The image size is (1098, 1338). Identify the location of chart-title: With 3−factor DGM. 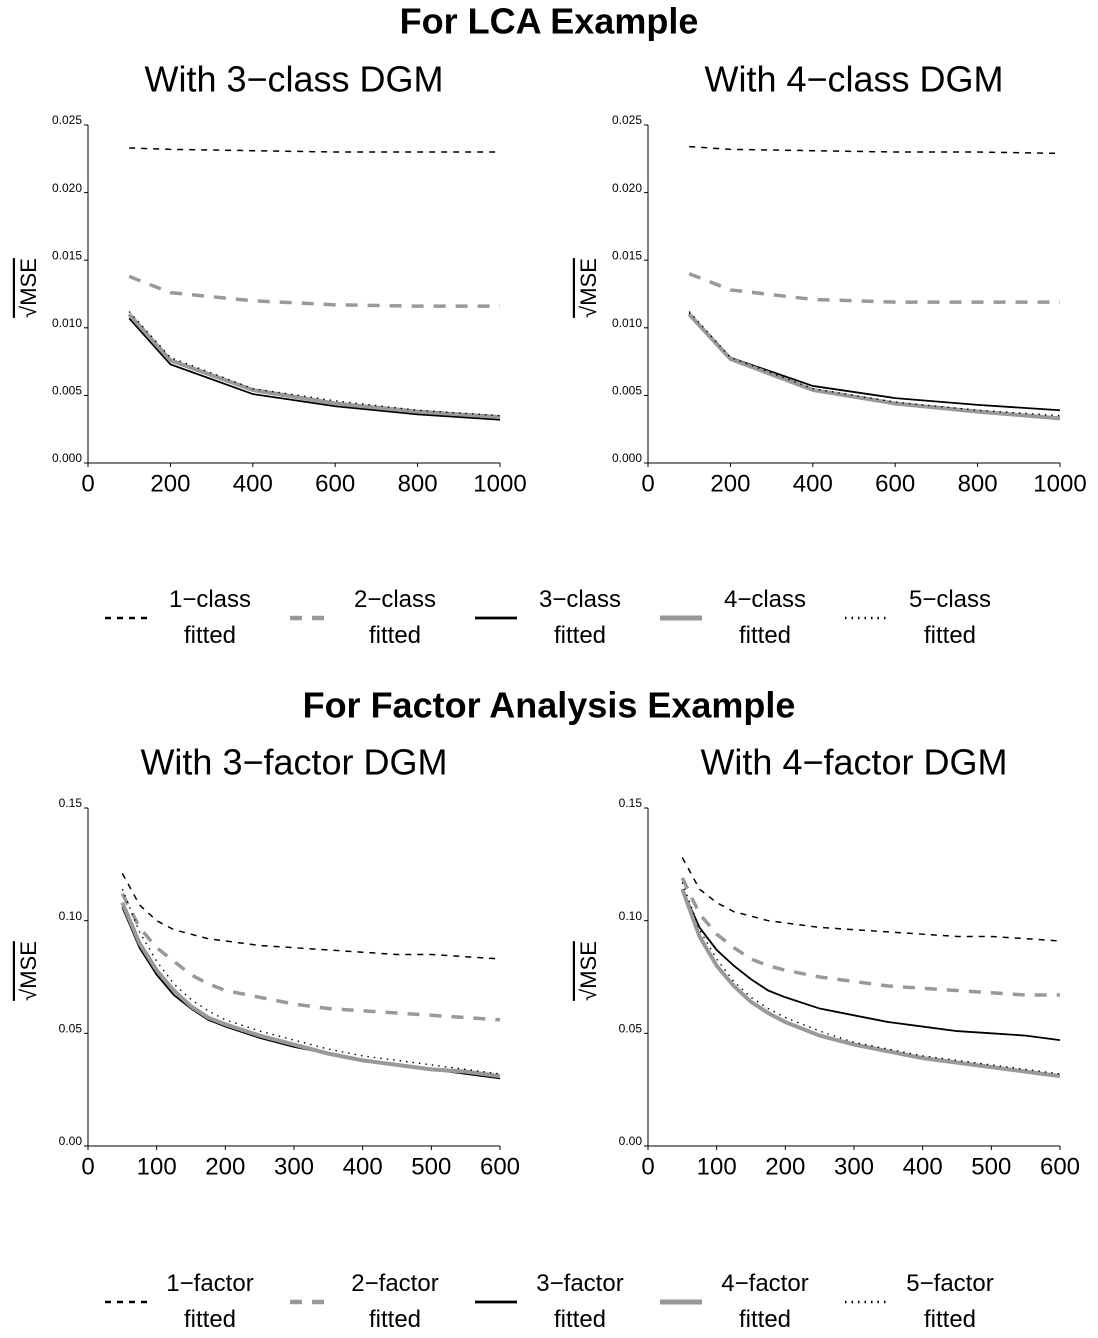
(293, 762).